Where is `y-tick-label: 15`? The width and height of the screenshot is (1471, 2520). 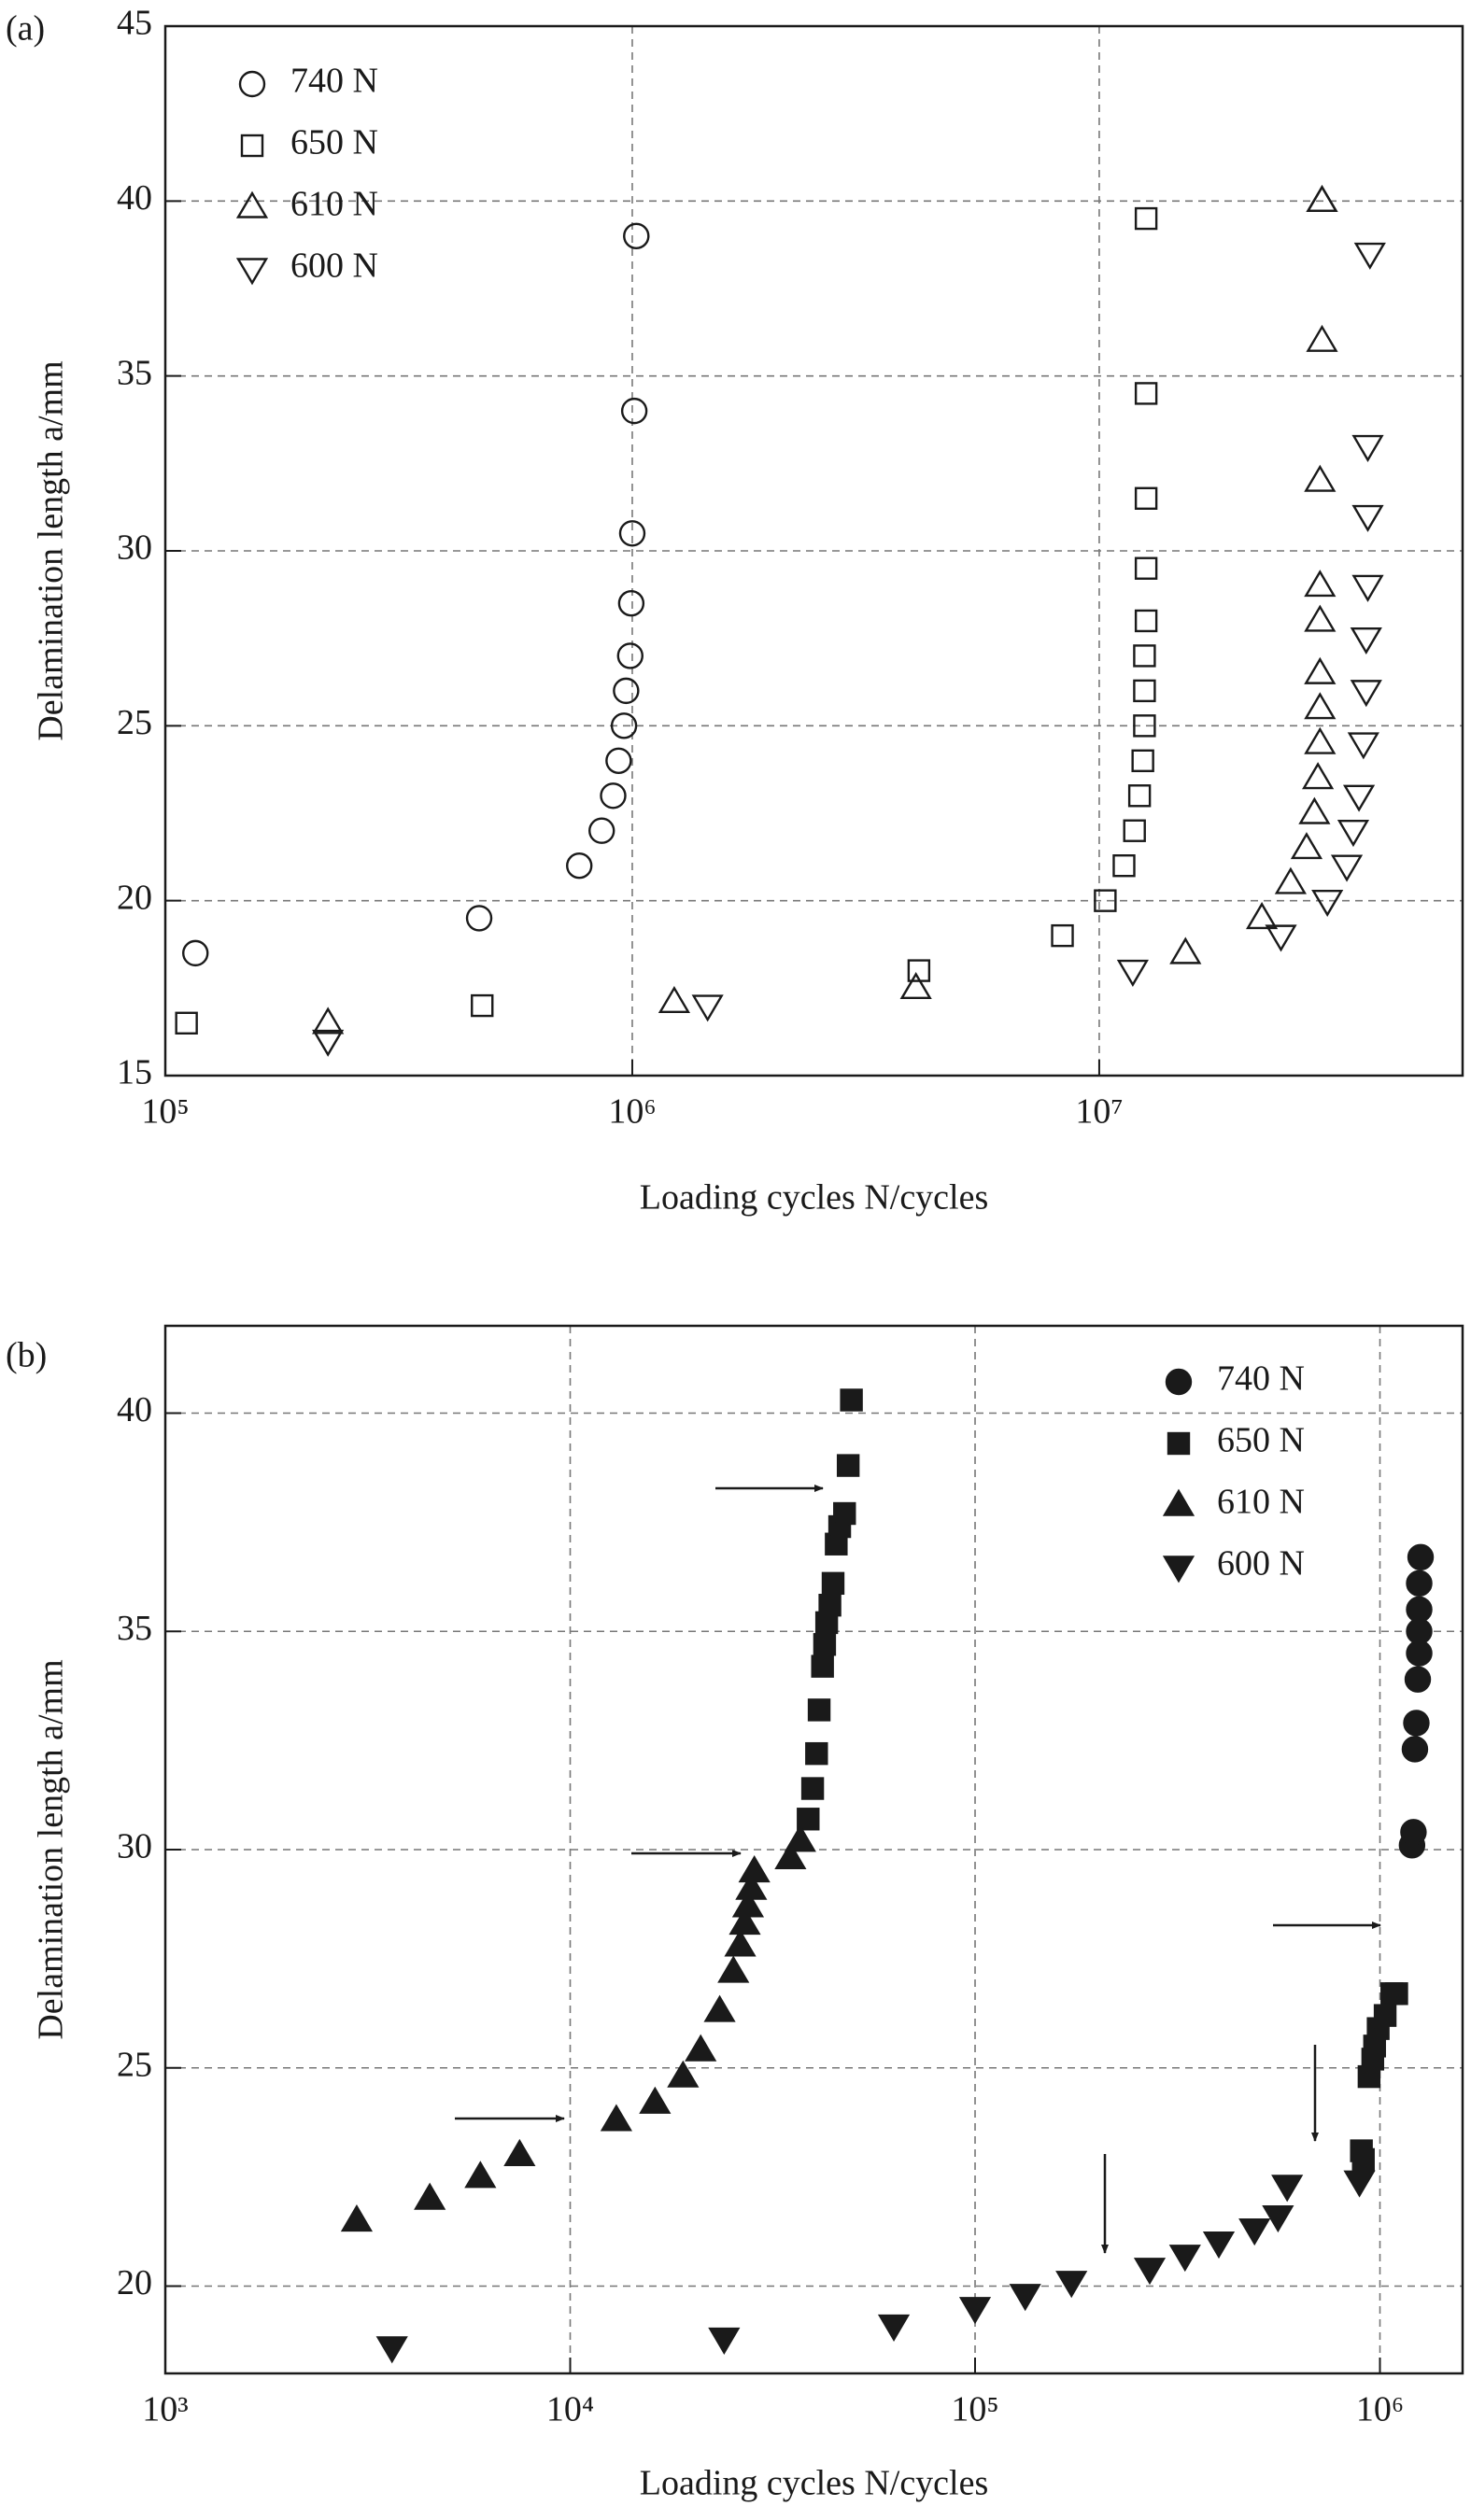
y-tick-label: 15 is located at coordinates (134, 1072).